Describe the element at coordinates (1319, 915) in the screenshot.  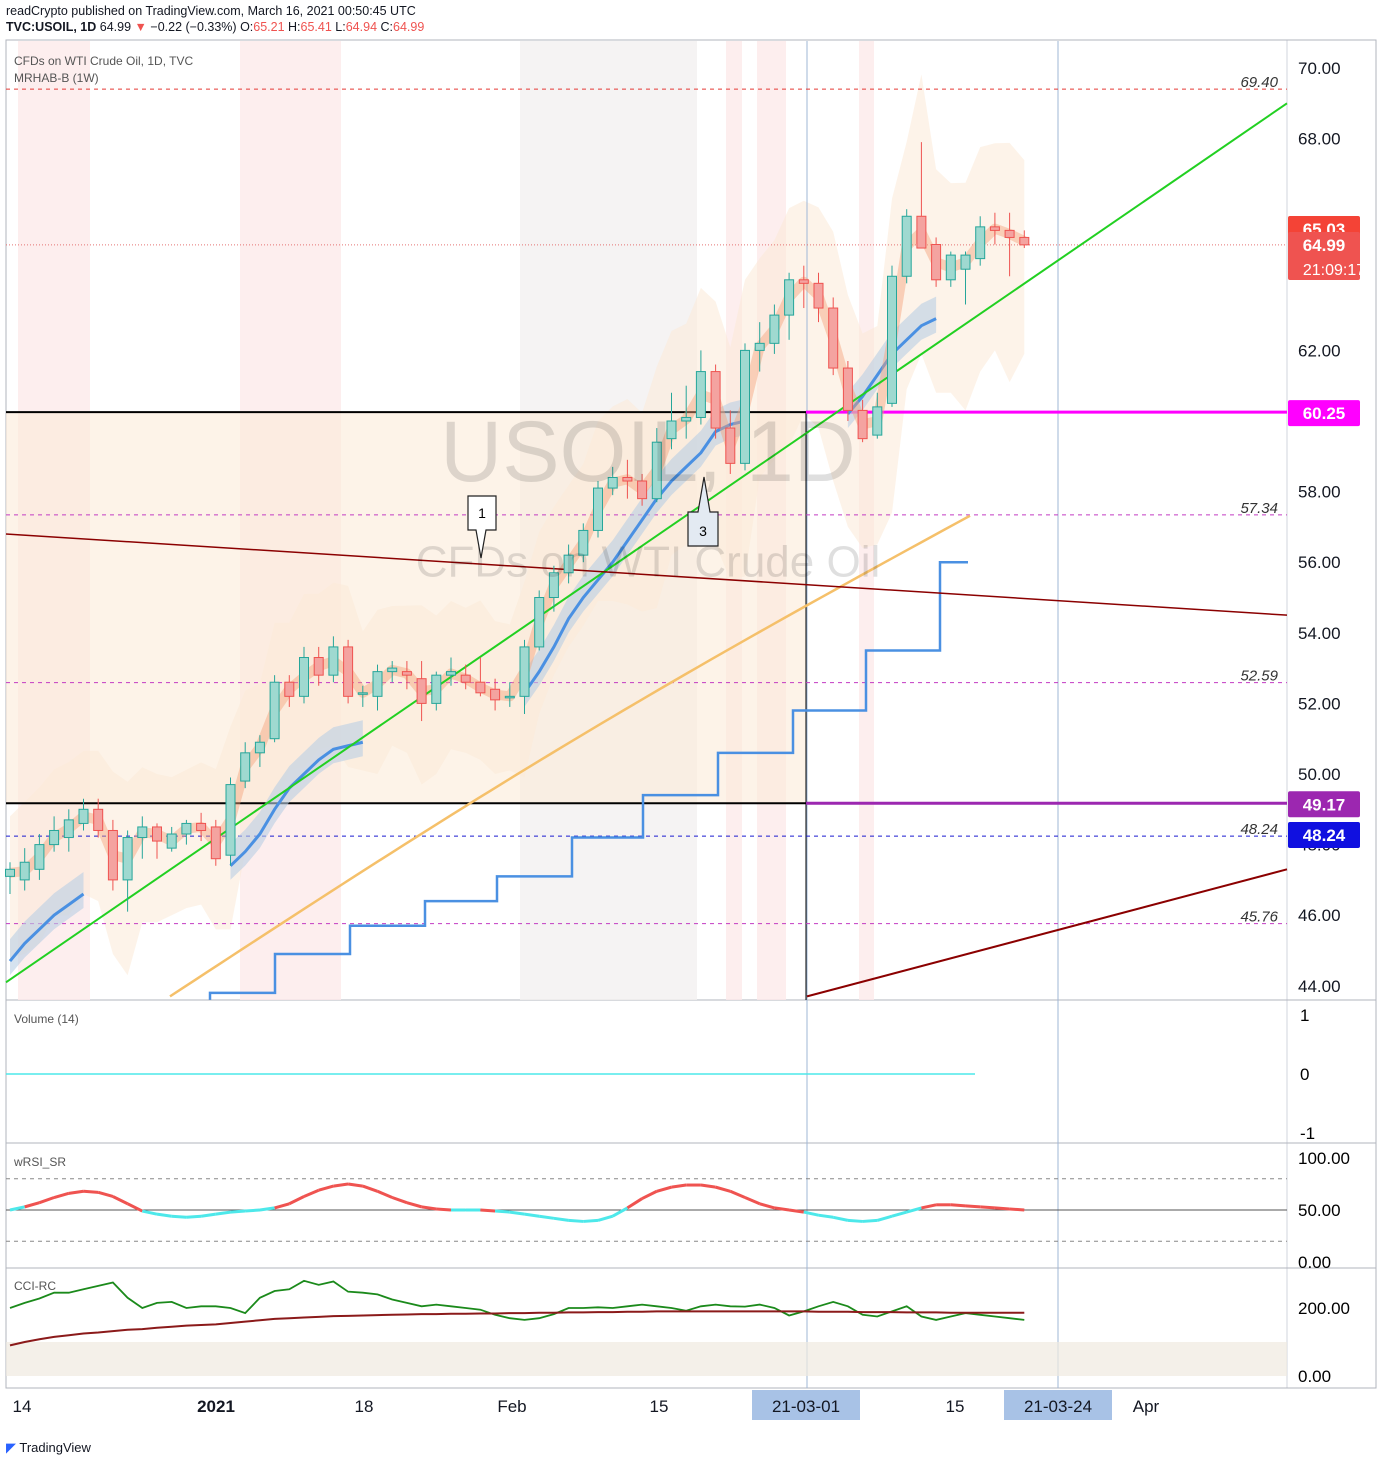
I see `y-tick-label: 46.00` at that location.